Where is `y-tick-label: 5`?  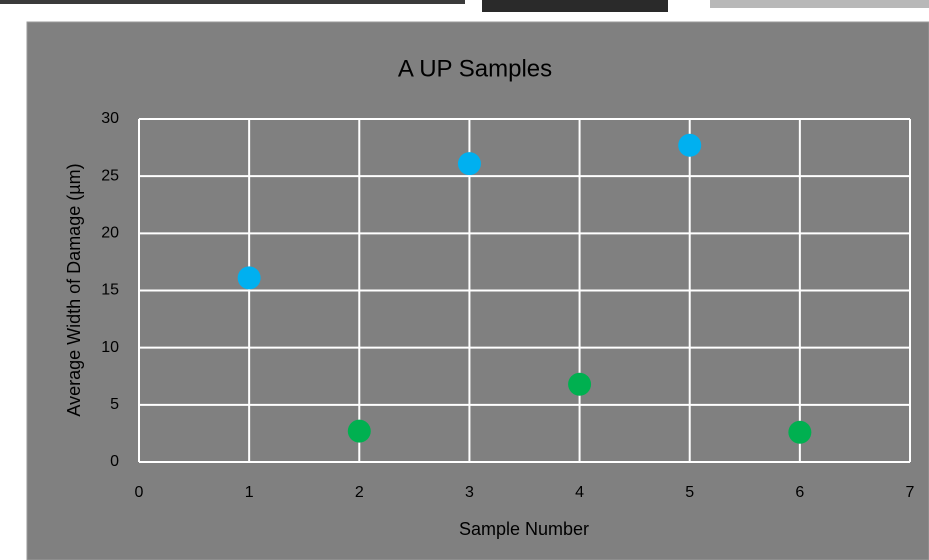
y-tick-label: 5 is located at coordinates (114, 404).